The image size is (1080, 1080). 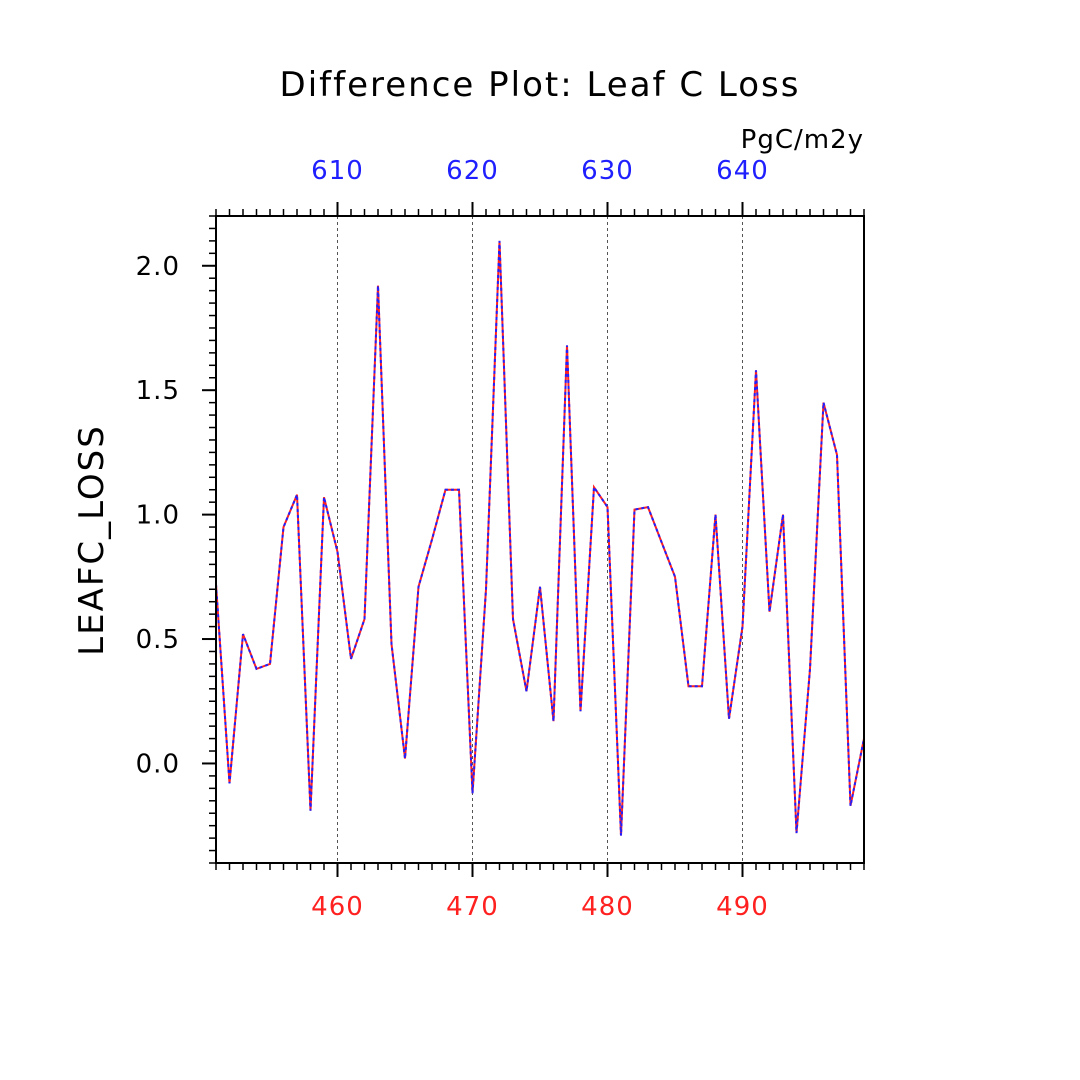 What do you see at coordinates (158, 640) in the screenshot?
I see `y-tick-label: 0.5` at bounding box center [158, 640].